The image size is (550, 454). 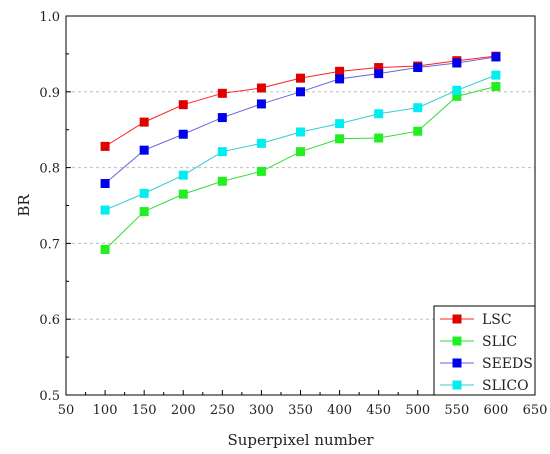 What do you see at coordinates (49, 244) in the screenshot?
I see `y-tick-label: 0.7` at bounding box center [49, 244].